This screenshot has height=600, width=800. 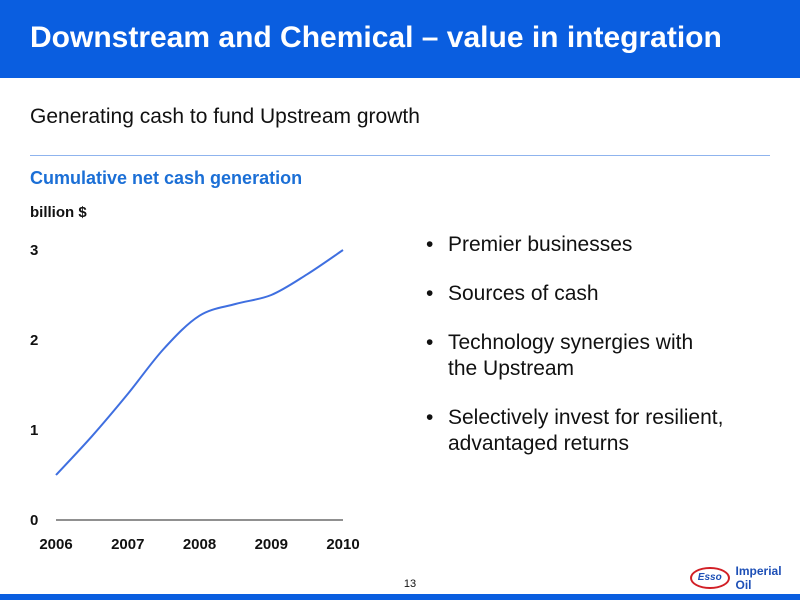 I want to click on slide-subtitle: Generating cash to fund Upstream growth, so click(x=225, y=116).